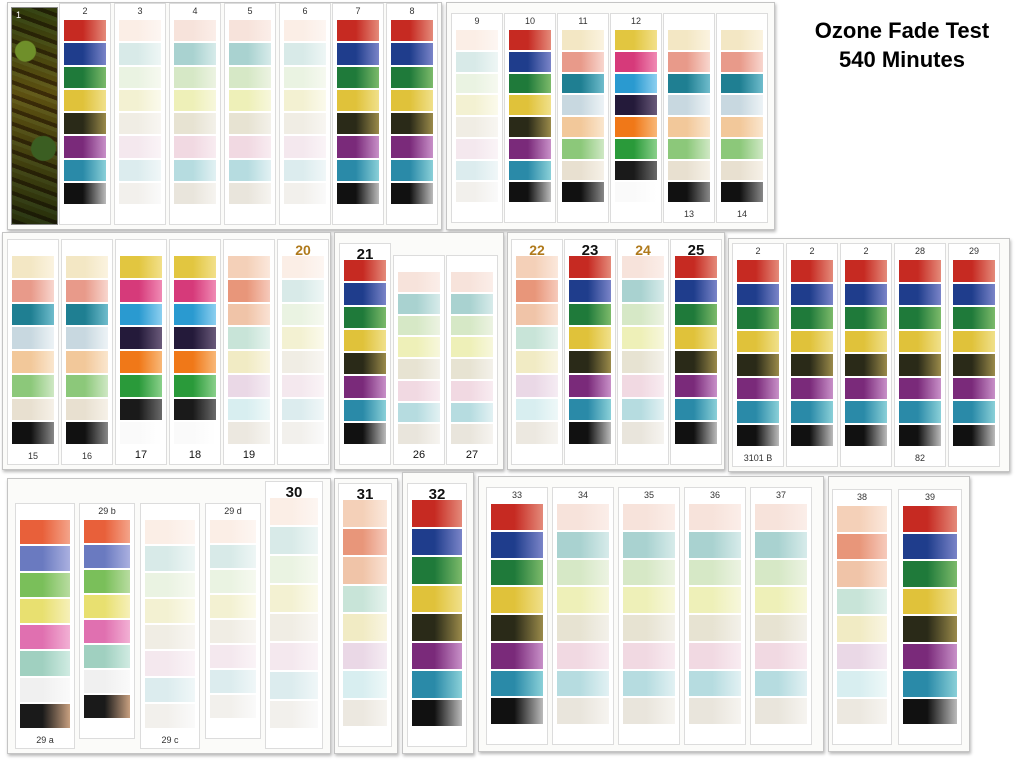  I want to click on strip-1-photo-swatch: 1, so click(34, 116).